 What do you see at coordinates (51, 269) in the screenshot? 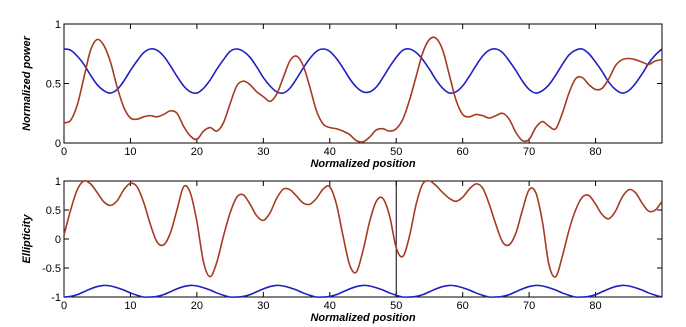
I see `y-tick-label: -0.5` at bounding box center [51, 269].